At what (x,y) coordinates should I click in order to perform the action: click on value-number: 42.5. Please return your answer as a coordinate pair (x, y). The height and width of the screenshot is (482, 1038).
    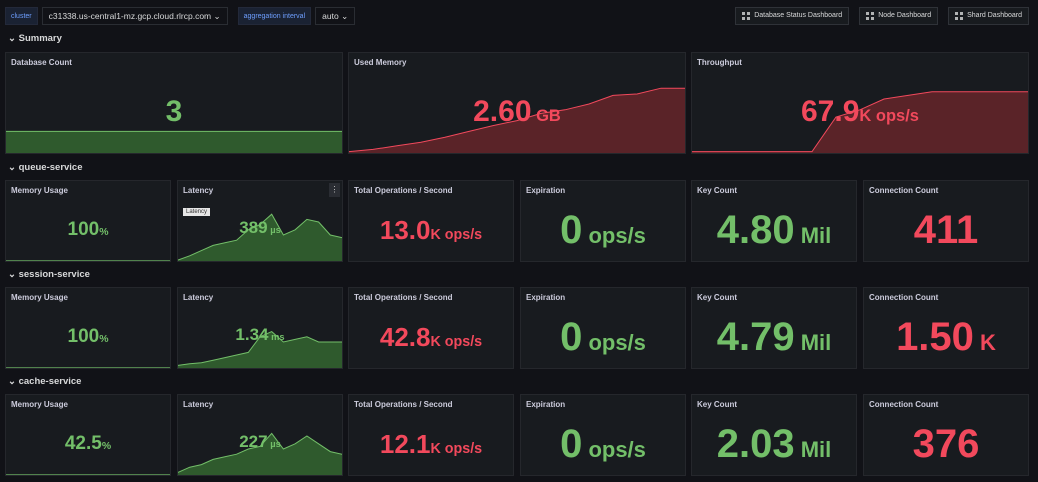
    Looking at the image, I should click on (83, 443).